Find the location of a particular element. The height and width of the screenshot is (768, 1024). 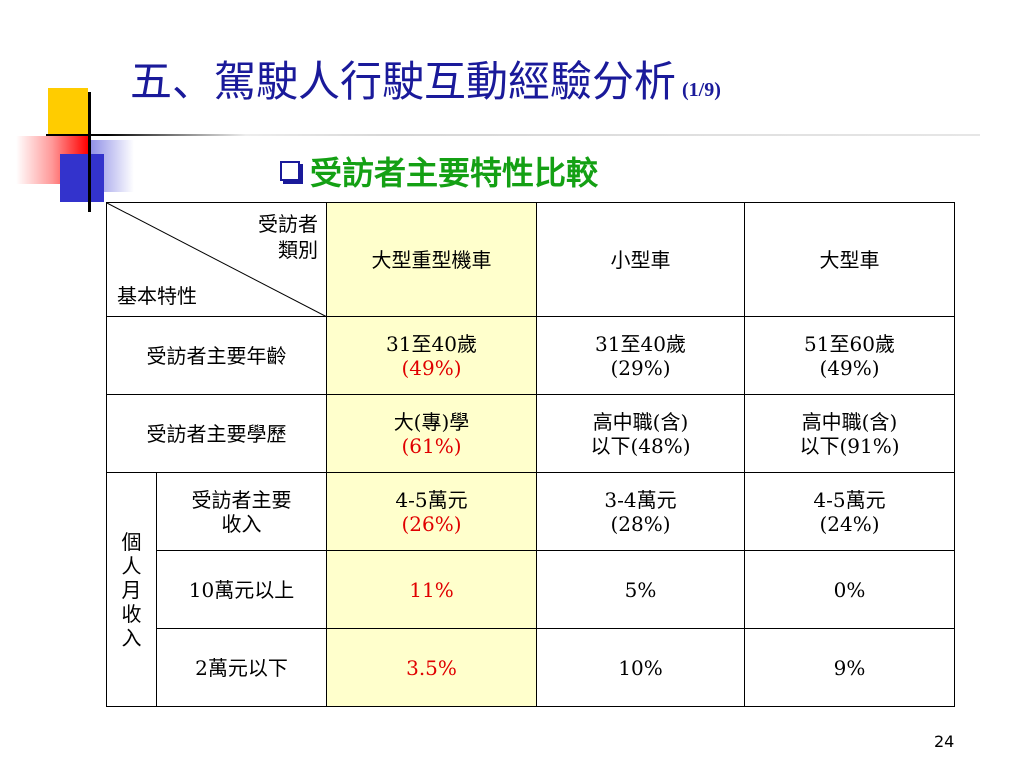

row-label-under-20k: 2萬元以下 is located at coordinates (241, 667).